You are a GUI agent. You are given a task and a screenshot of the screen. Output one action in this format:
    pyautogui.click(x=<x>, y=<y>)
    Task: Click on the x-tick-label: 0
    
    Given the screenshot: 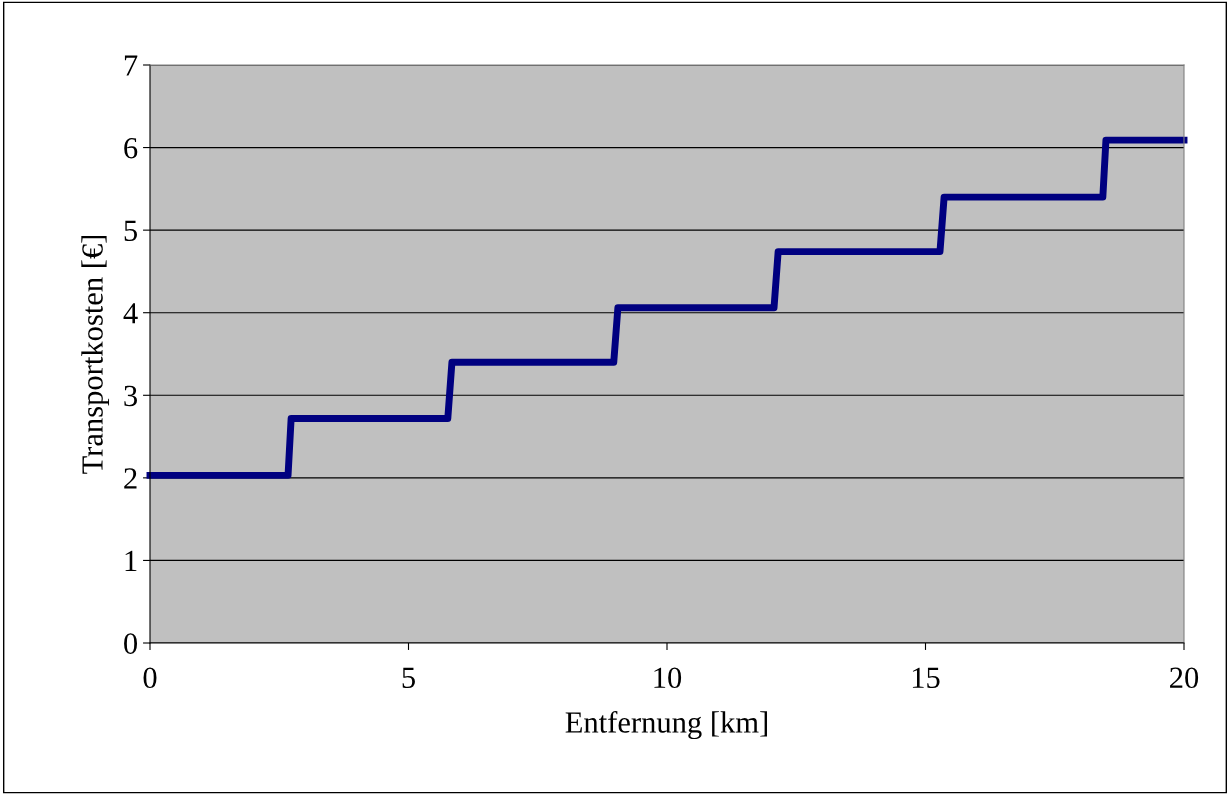 What is the action you would take?
    pyautogui.click(x=150, y=678)
    